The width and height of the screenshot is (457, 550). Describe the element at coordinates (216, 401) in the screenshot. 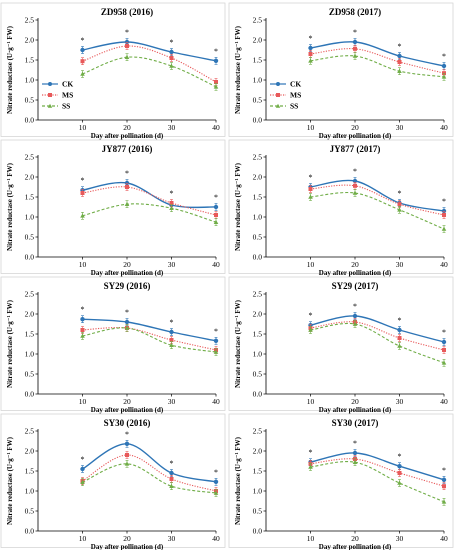

I see `x-tick-label: 40` at that location.